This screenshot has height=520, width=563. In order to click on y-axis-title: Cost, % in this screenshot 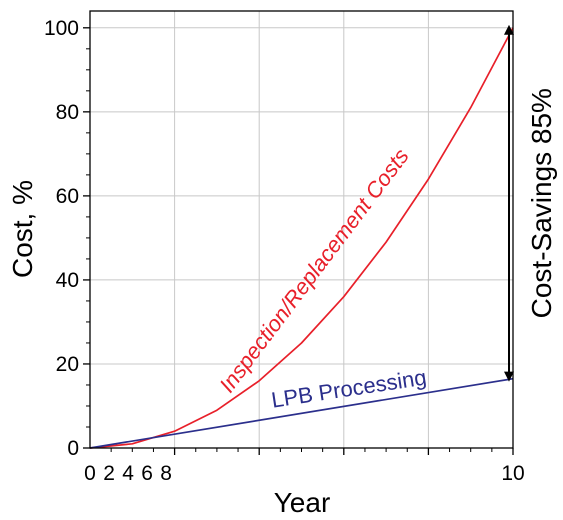, I will do `click(22, 229)`.